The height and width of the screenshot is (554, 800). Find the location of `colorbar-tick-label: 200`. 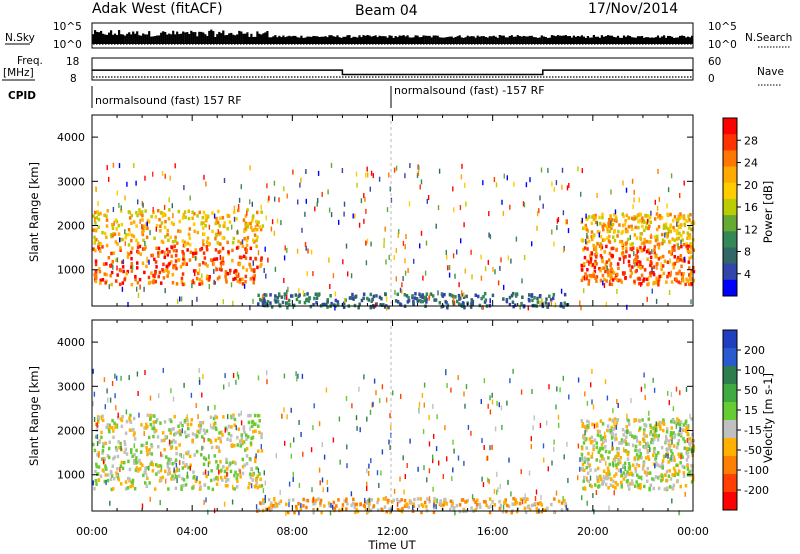

colorbar-tick-label: 200 is located at coordinates (754, 350).